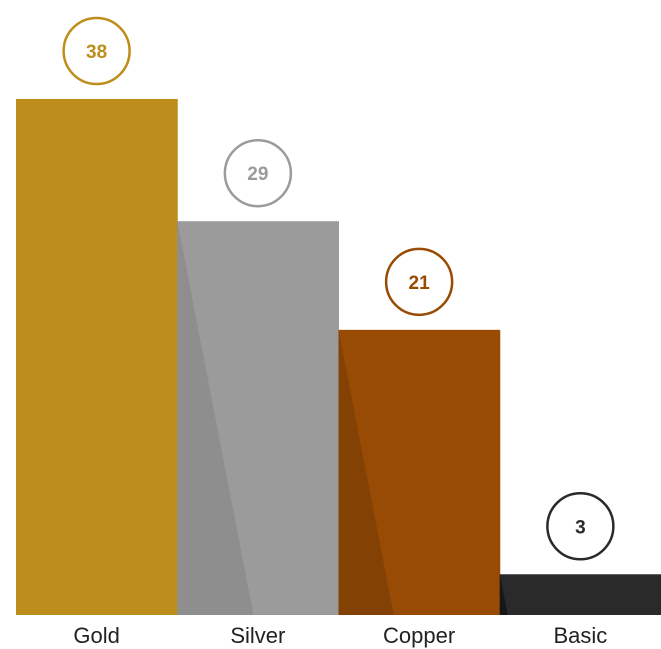 This screenshot has width=661, height=649. What do you see at coordinates (96, 635) in the screenshot?
I see `category-label-gold: Gold` at bounding box center [96, 635].